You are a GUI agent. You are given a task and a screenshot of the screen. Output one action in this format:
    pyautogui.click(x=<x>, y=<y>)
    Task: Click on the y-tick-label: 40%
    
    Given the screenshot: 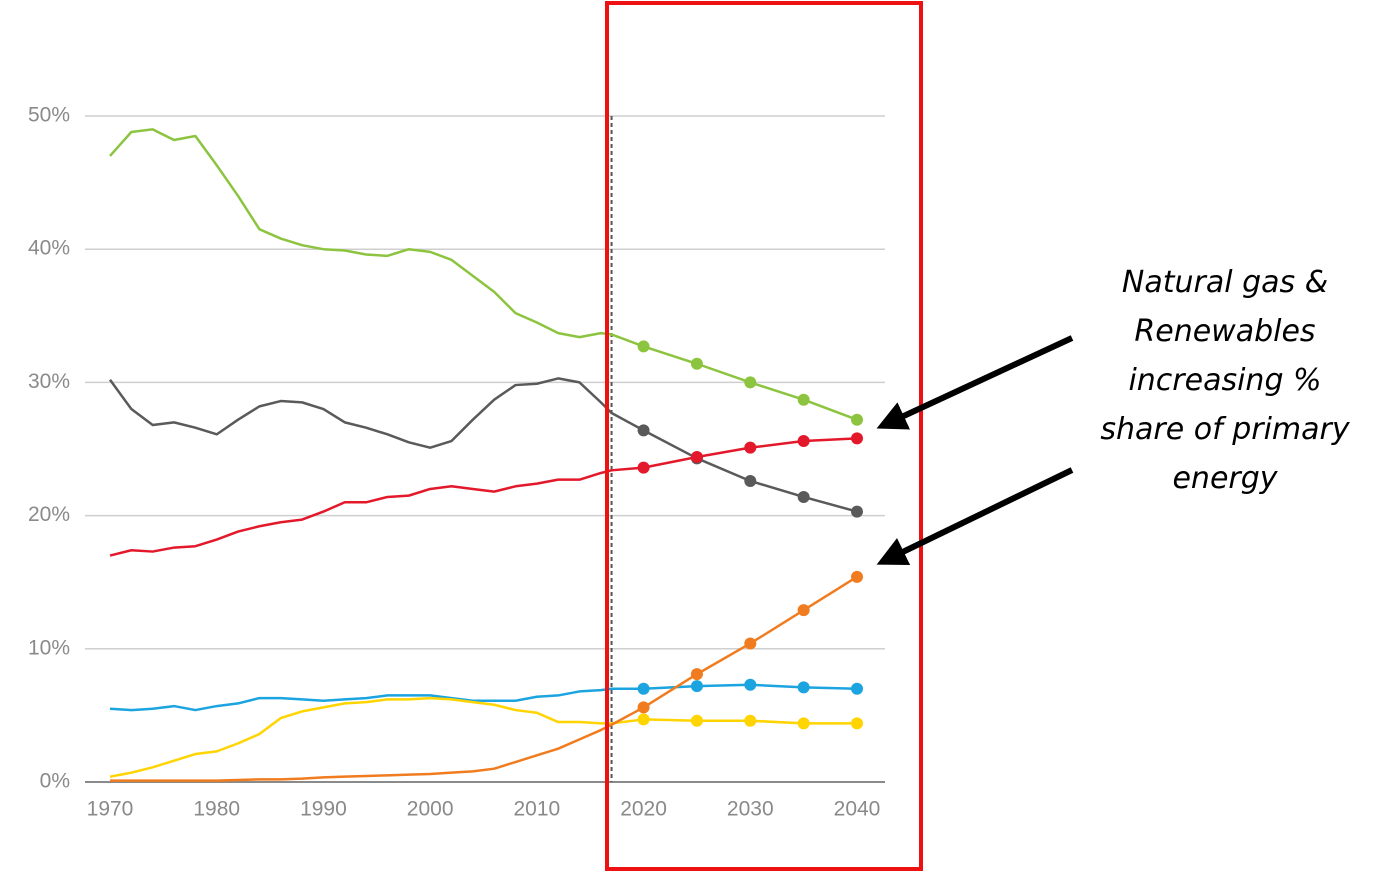 What is the action you would take?
    pyautogui.click(x=49, y=248)
    